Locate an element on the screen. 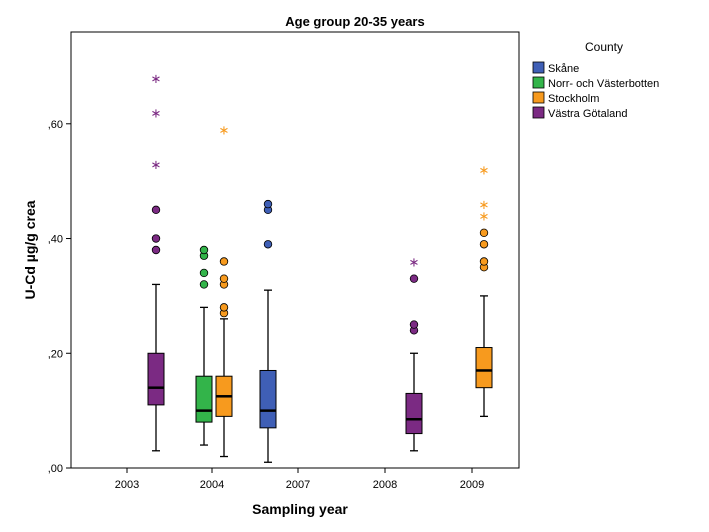 The width and height of the screenshot is (709, 532). x-tick-label: 2008 is located at coordinates (385, 485).